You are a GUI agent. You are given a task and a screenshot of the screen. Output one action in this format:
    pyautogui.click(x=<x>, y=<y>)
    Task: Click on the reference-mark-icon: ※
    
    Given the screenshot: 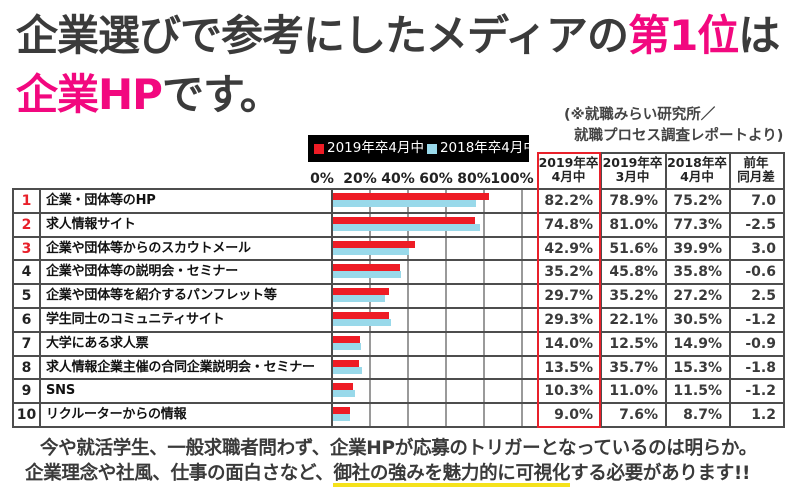 What is the action you would take?
    pyautogui.click(x=577, y=115)
    